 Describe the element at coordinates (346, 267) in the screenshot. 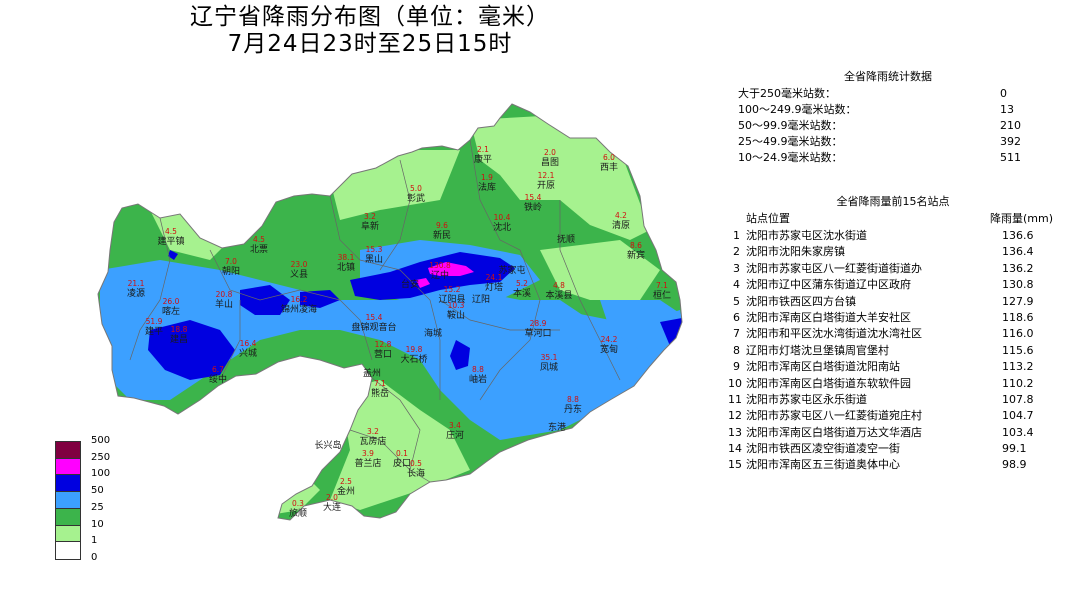

I see `place-name: 北镇` at that location.